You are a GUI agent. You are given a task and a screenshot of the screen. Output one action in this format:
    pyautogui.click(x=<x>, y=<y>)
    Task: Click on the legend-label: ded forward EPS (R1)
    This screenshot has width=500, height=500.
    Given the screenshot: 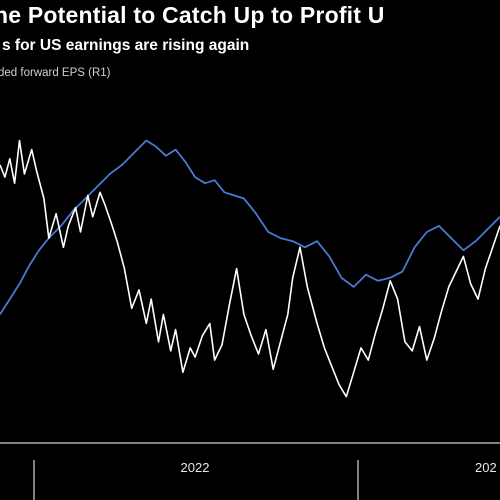 What is the action you would take?
    pyautogui.click(x=55, y=73)
    